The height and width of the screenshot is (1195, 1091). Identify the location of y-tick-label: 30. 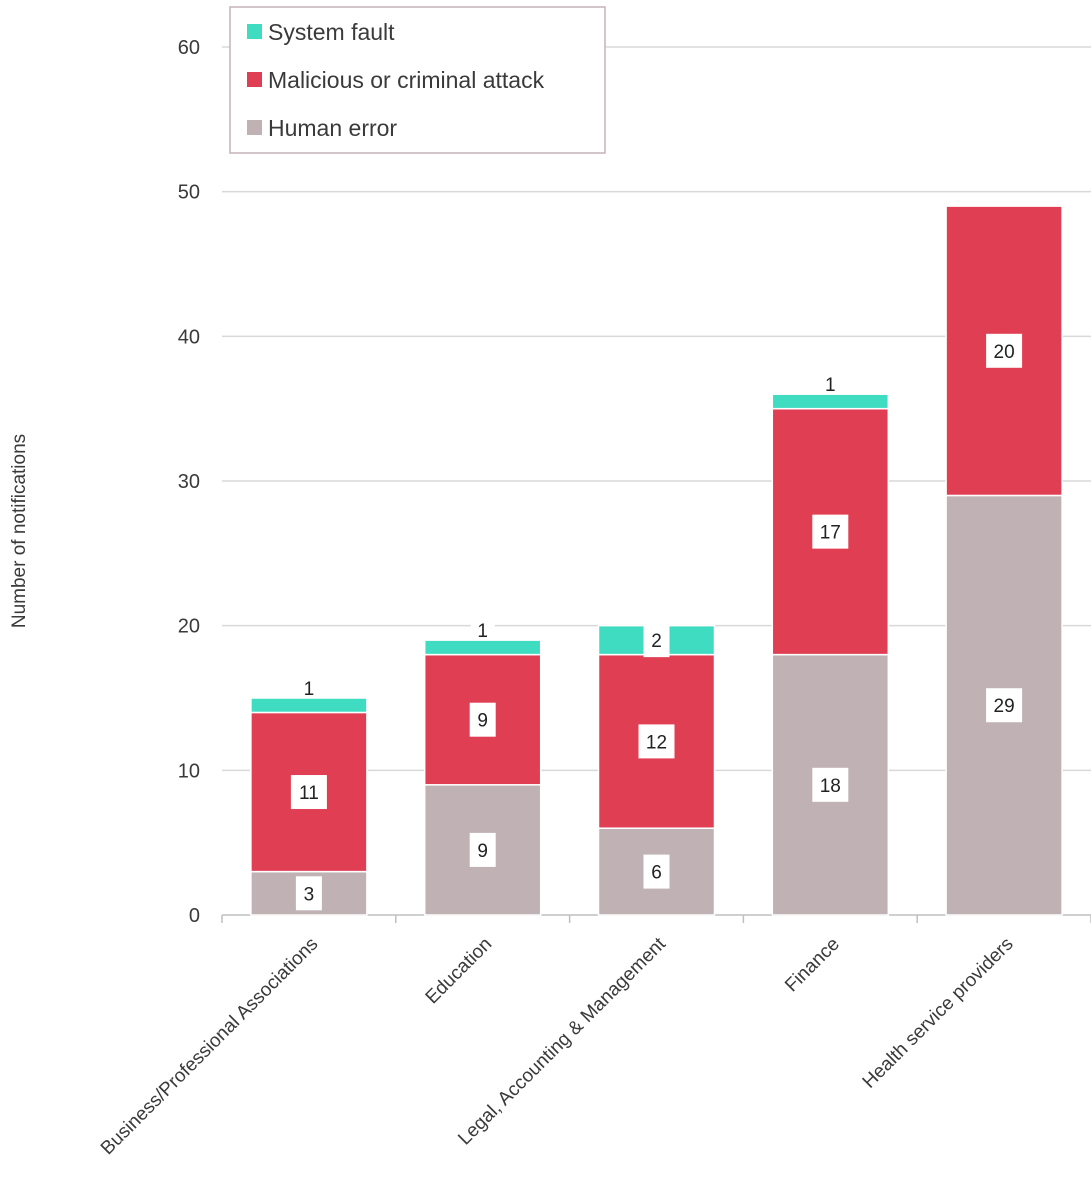
(189, 482).